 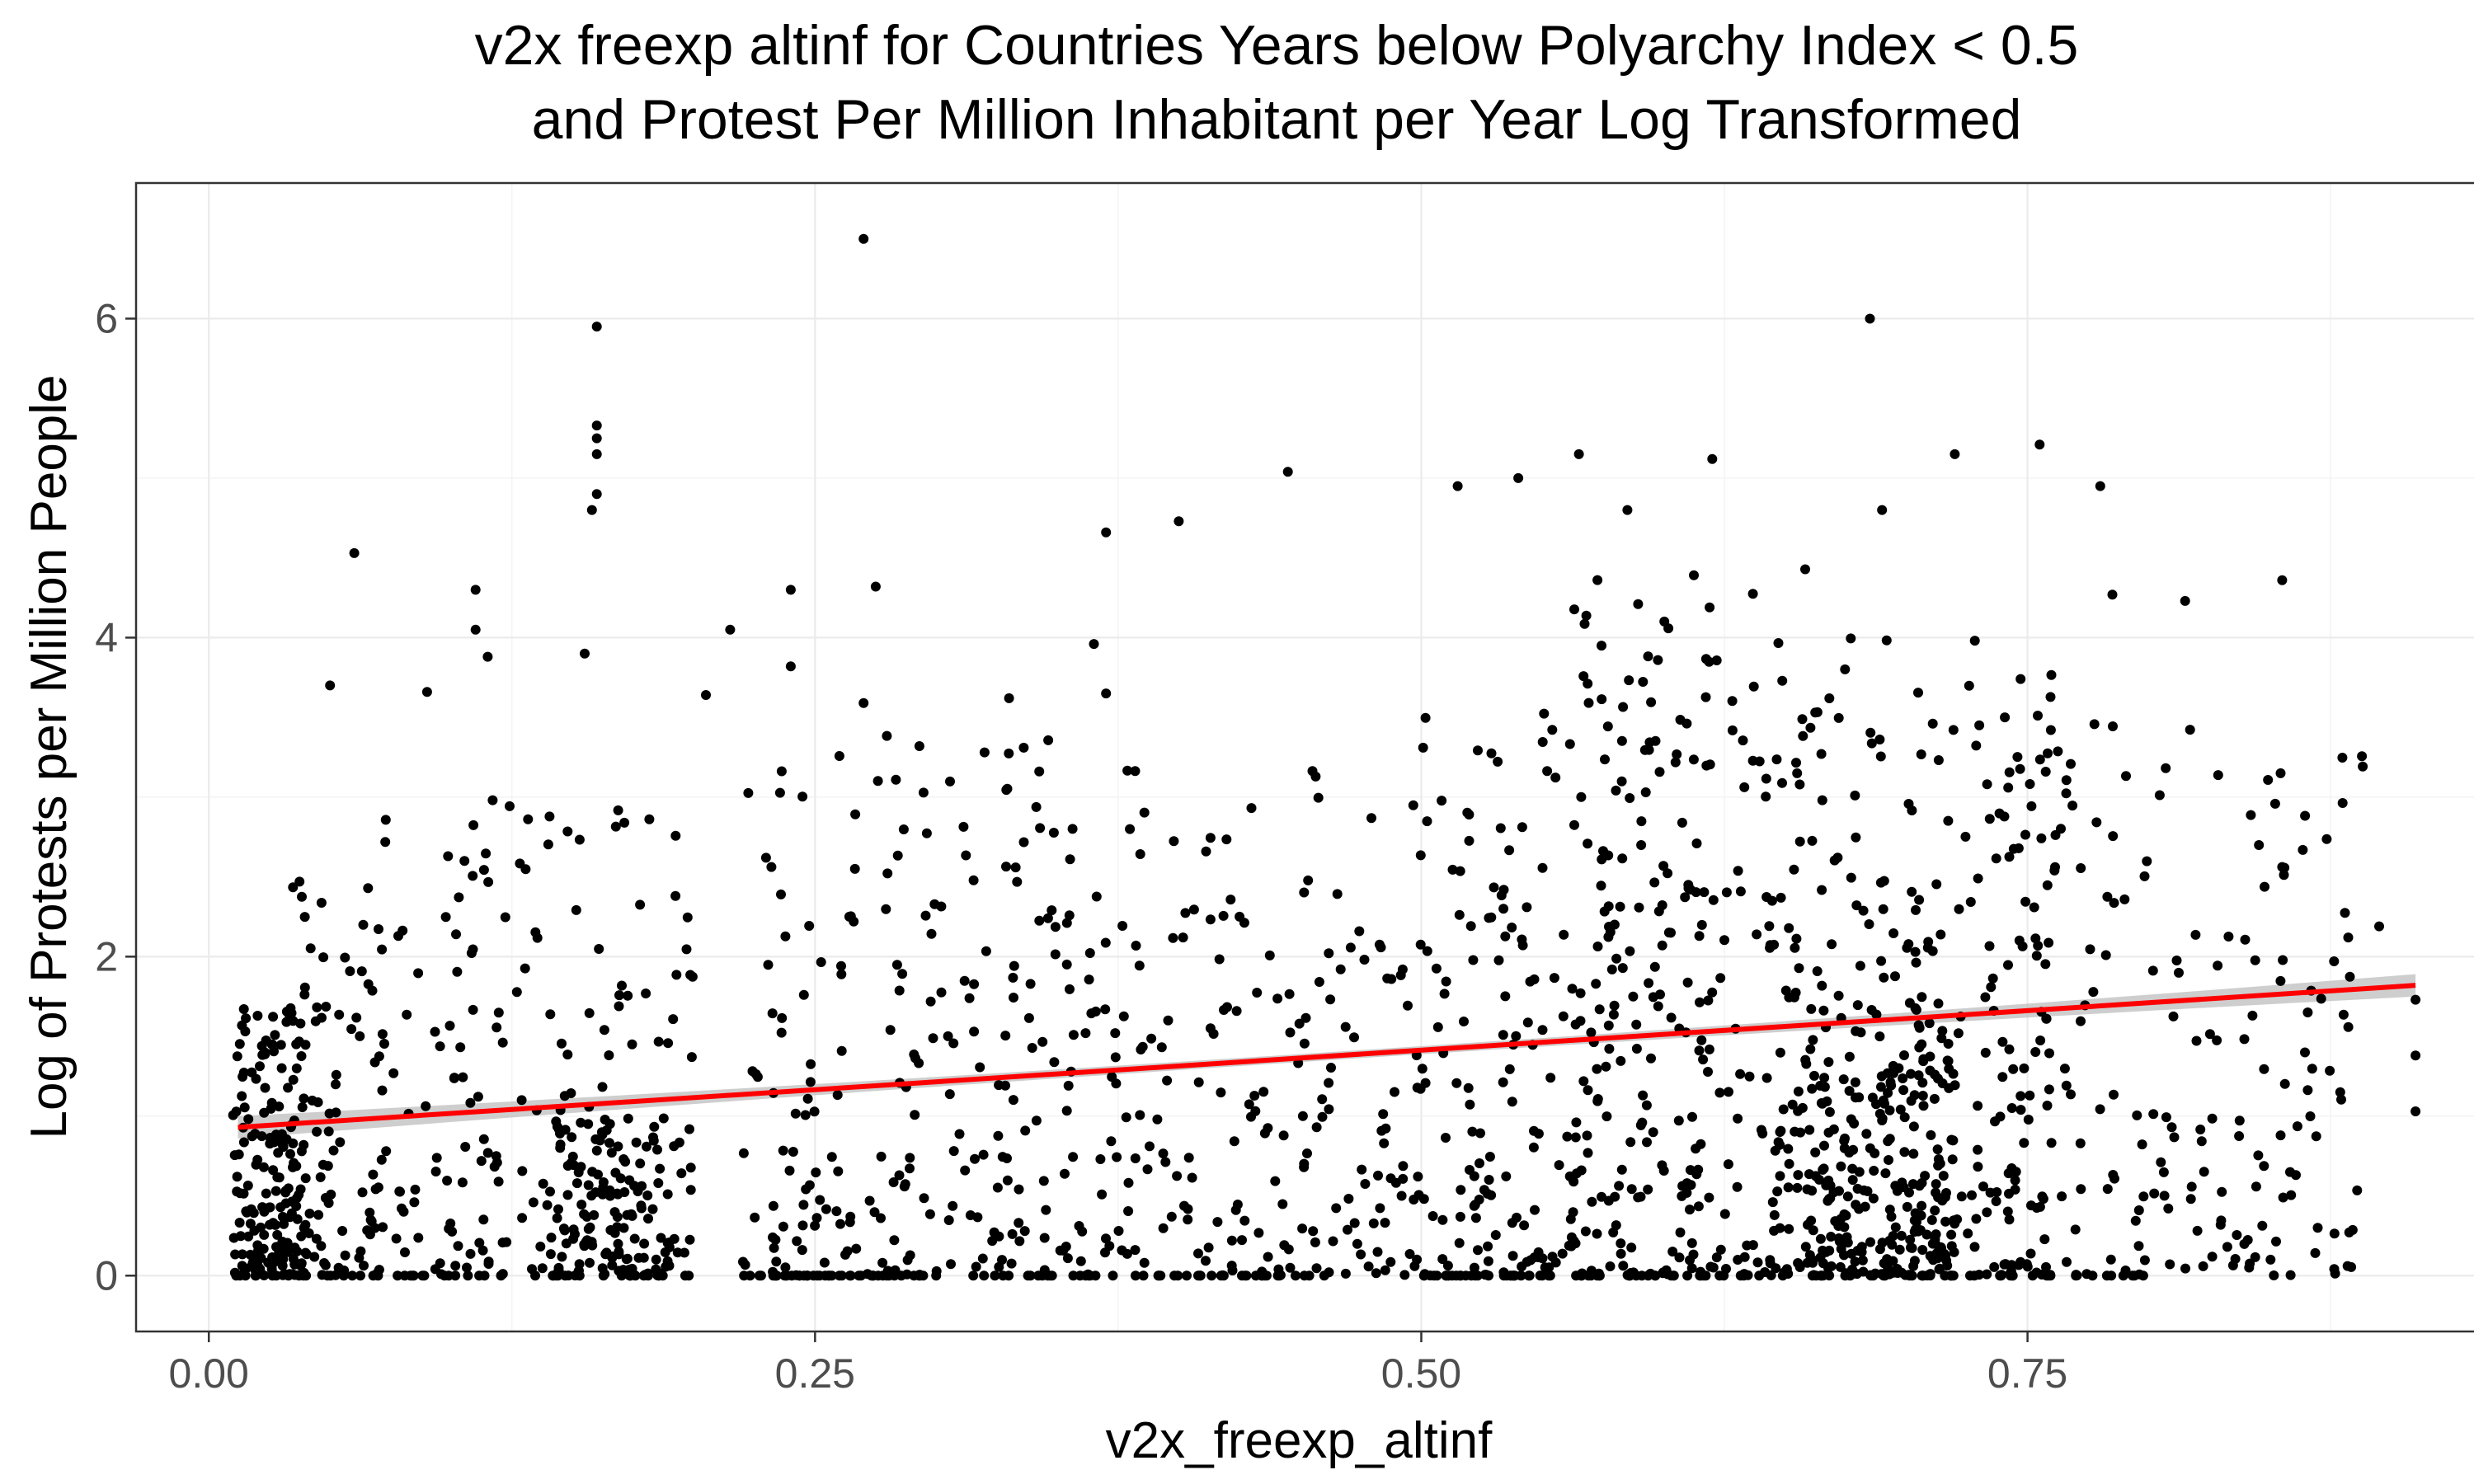 What do you see at coordinates (49, 756) in the screenshot?
I see `y-axis-title: Log of Protests per Million People` at bounding box center [49, 756].